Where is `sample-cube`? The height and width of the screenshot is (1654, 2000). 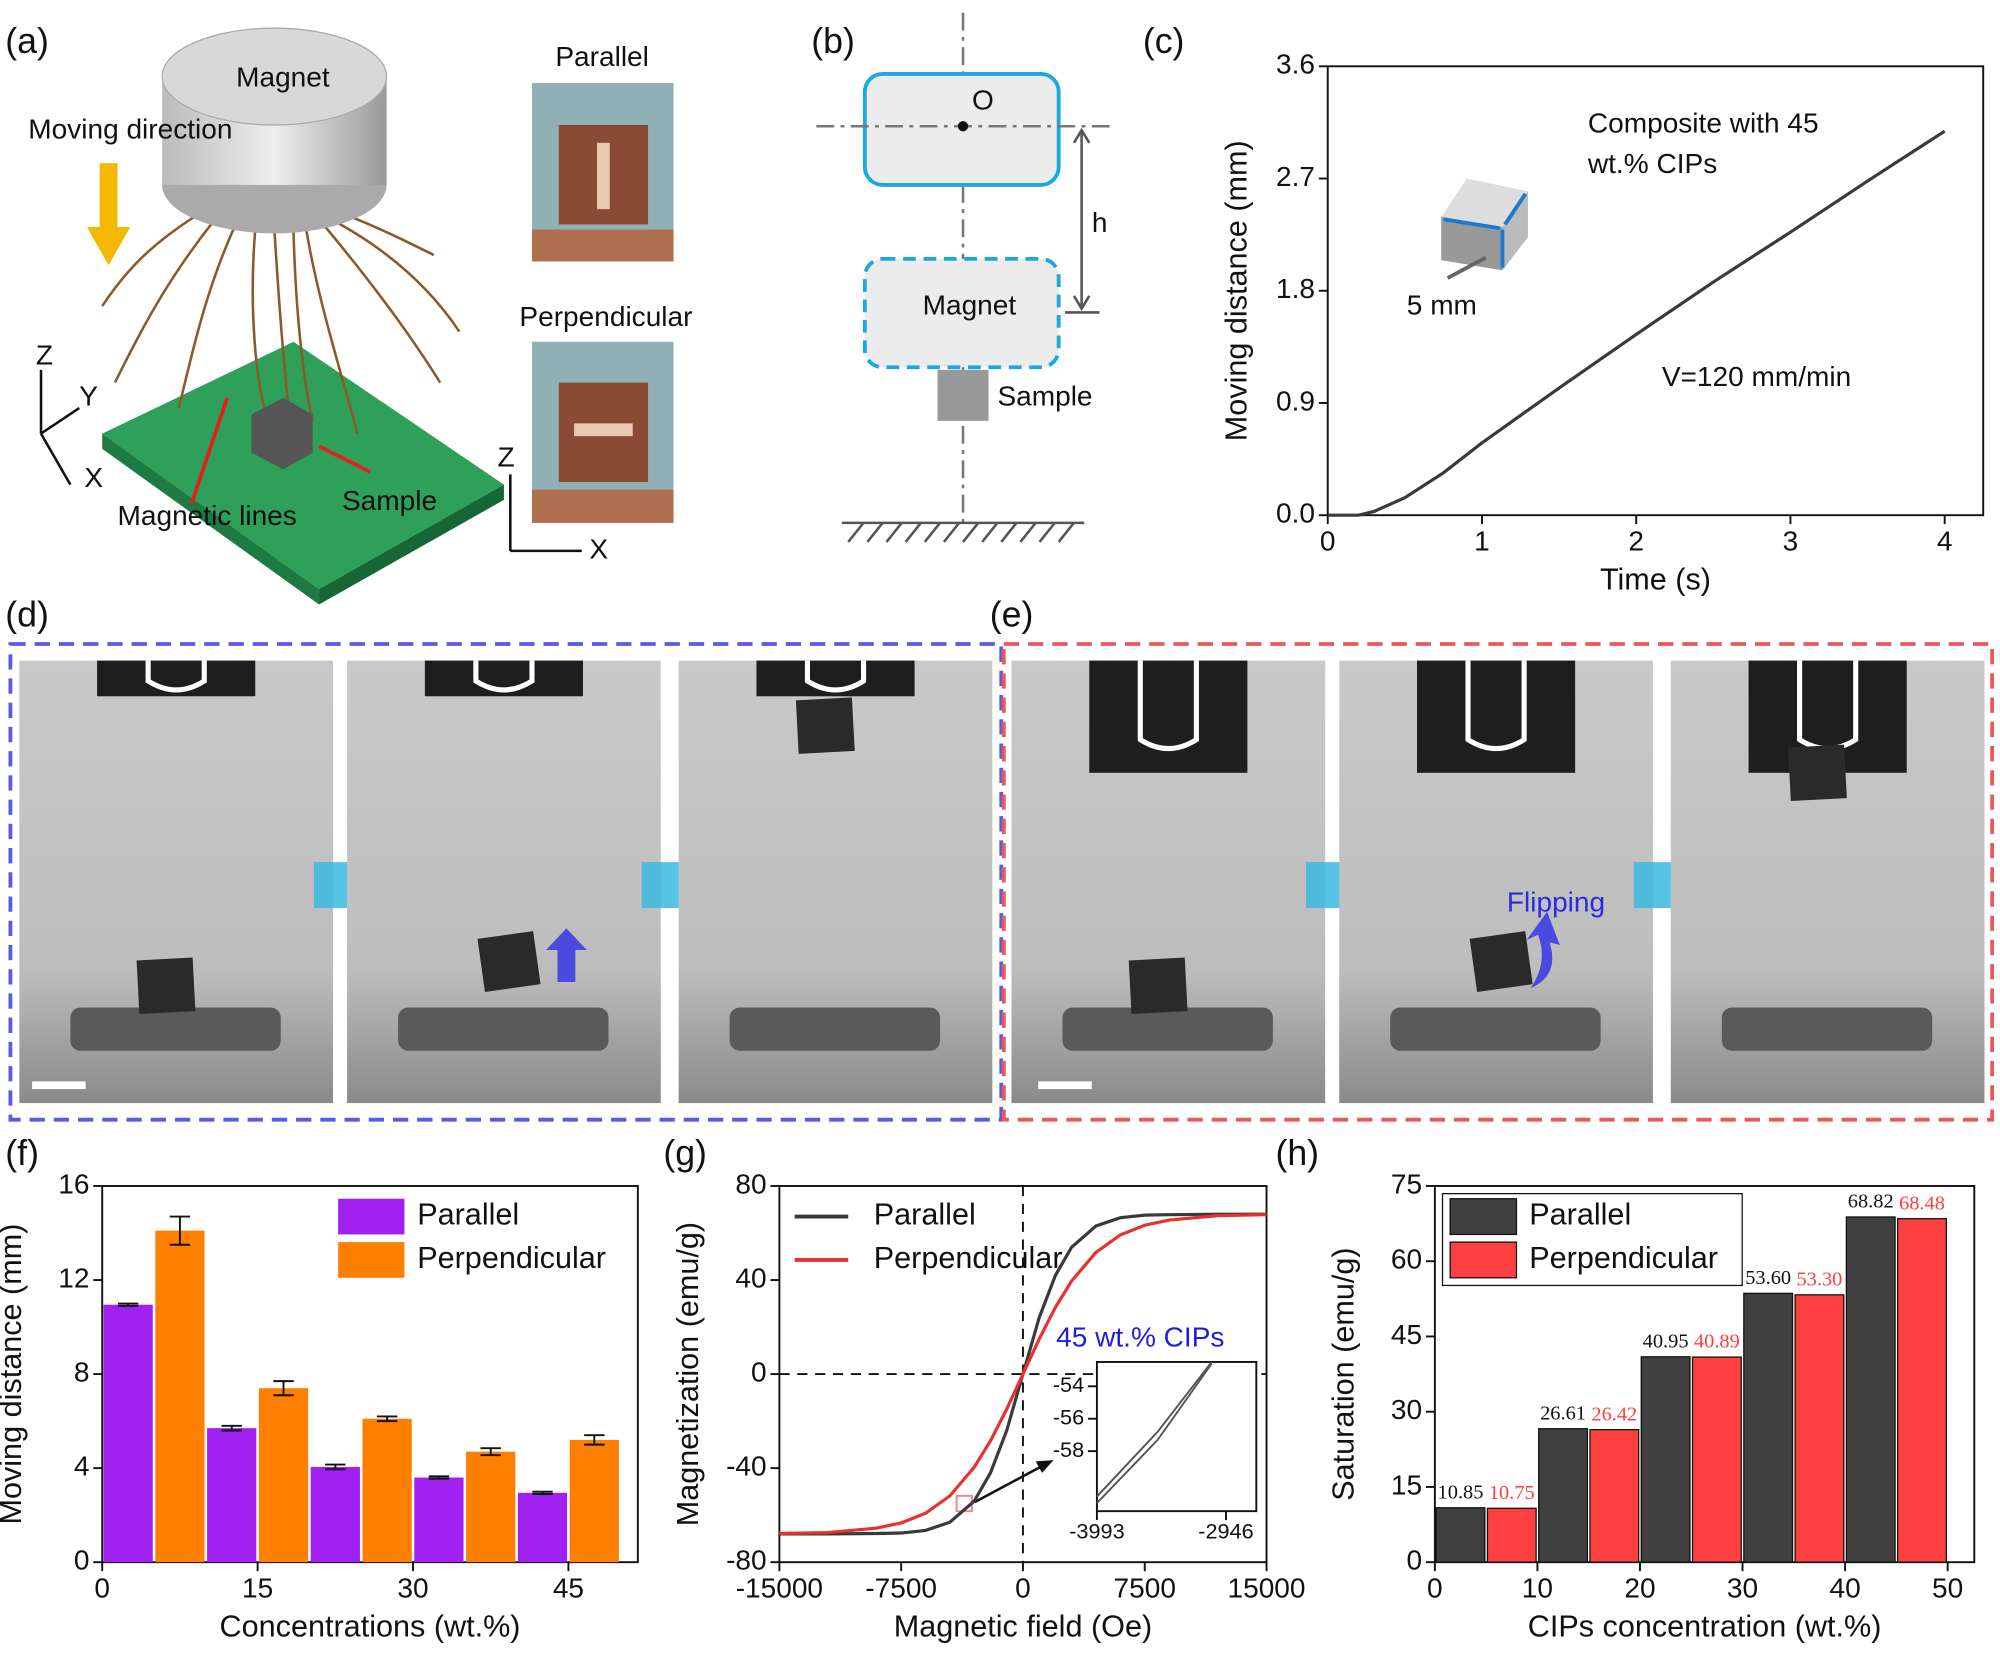
sample-cube is located at coordinates (282, 433).